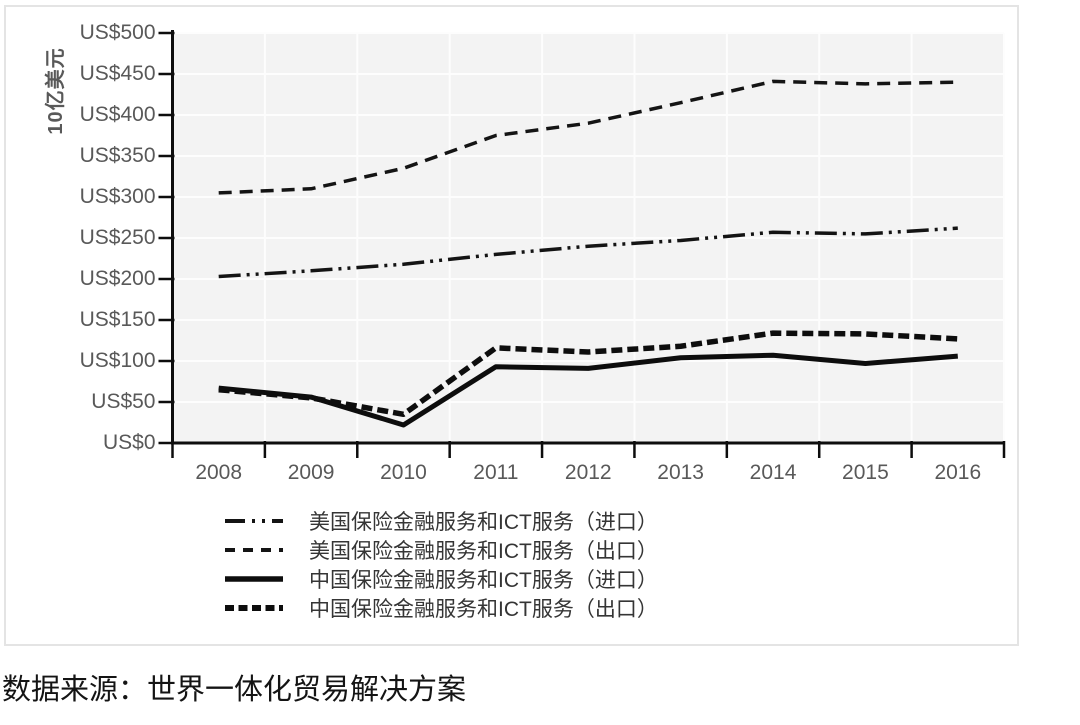 The height and width of the screenshot is (725, 1080). I want to click on x-axis-tick-label: 2016, so click(958, 472).